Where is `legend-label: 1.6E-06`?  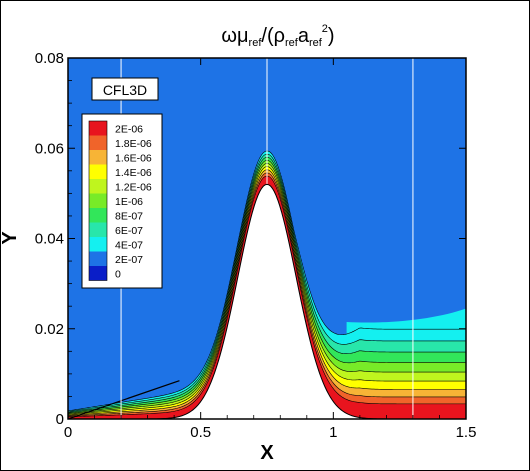
legend-label: 1.6E-06 is located at coordinates (133, 158).